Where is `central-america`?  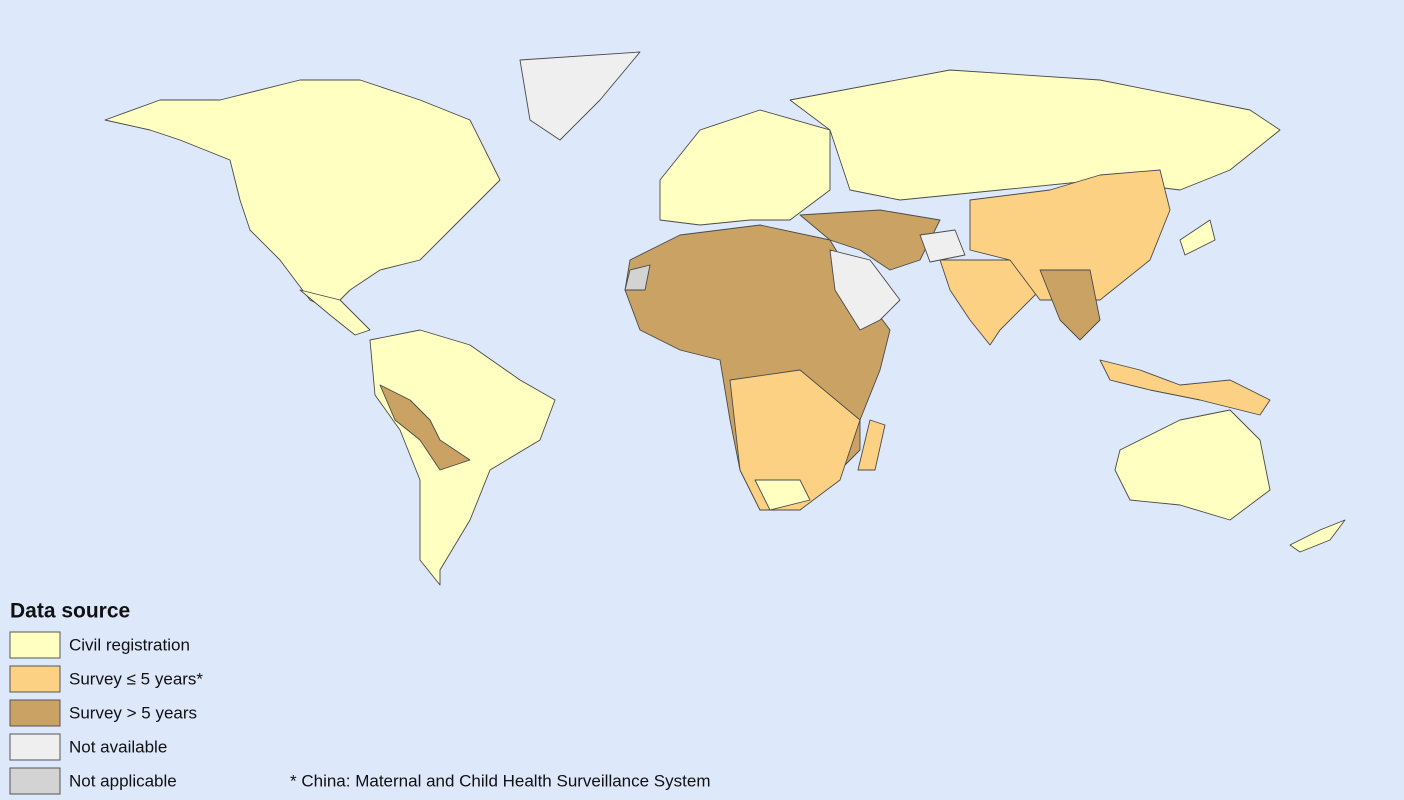
central-america is located at coordinates (335, 312).